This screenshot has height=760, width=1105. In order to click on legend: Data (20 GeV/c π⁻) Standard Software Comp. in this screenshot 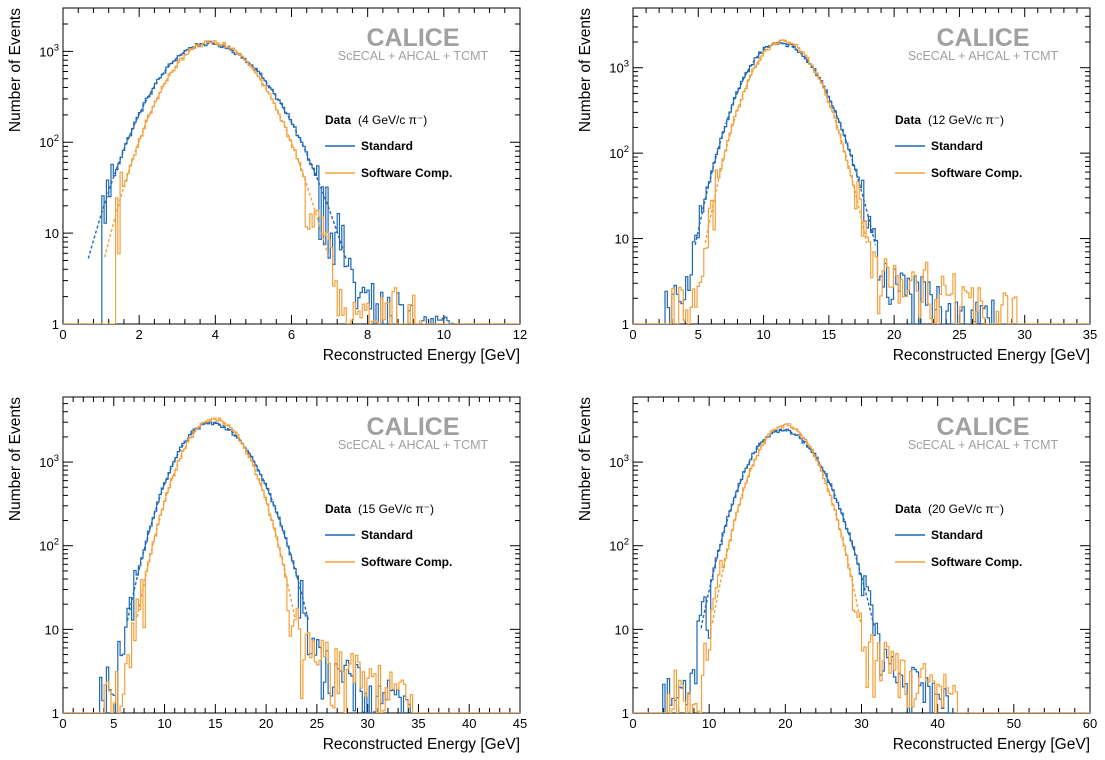, I will do `click(958, 535)`.